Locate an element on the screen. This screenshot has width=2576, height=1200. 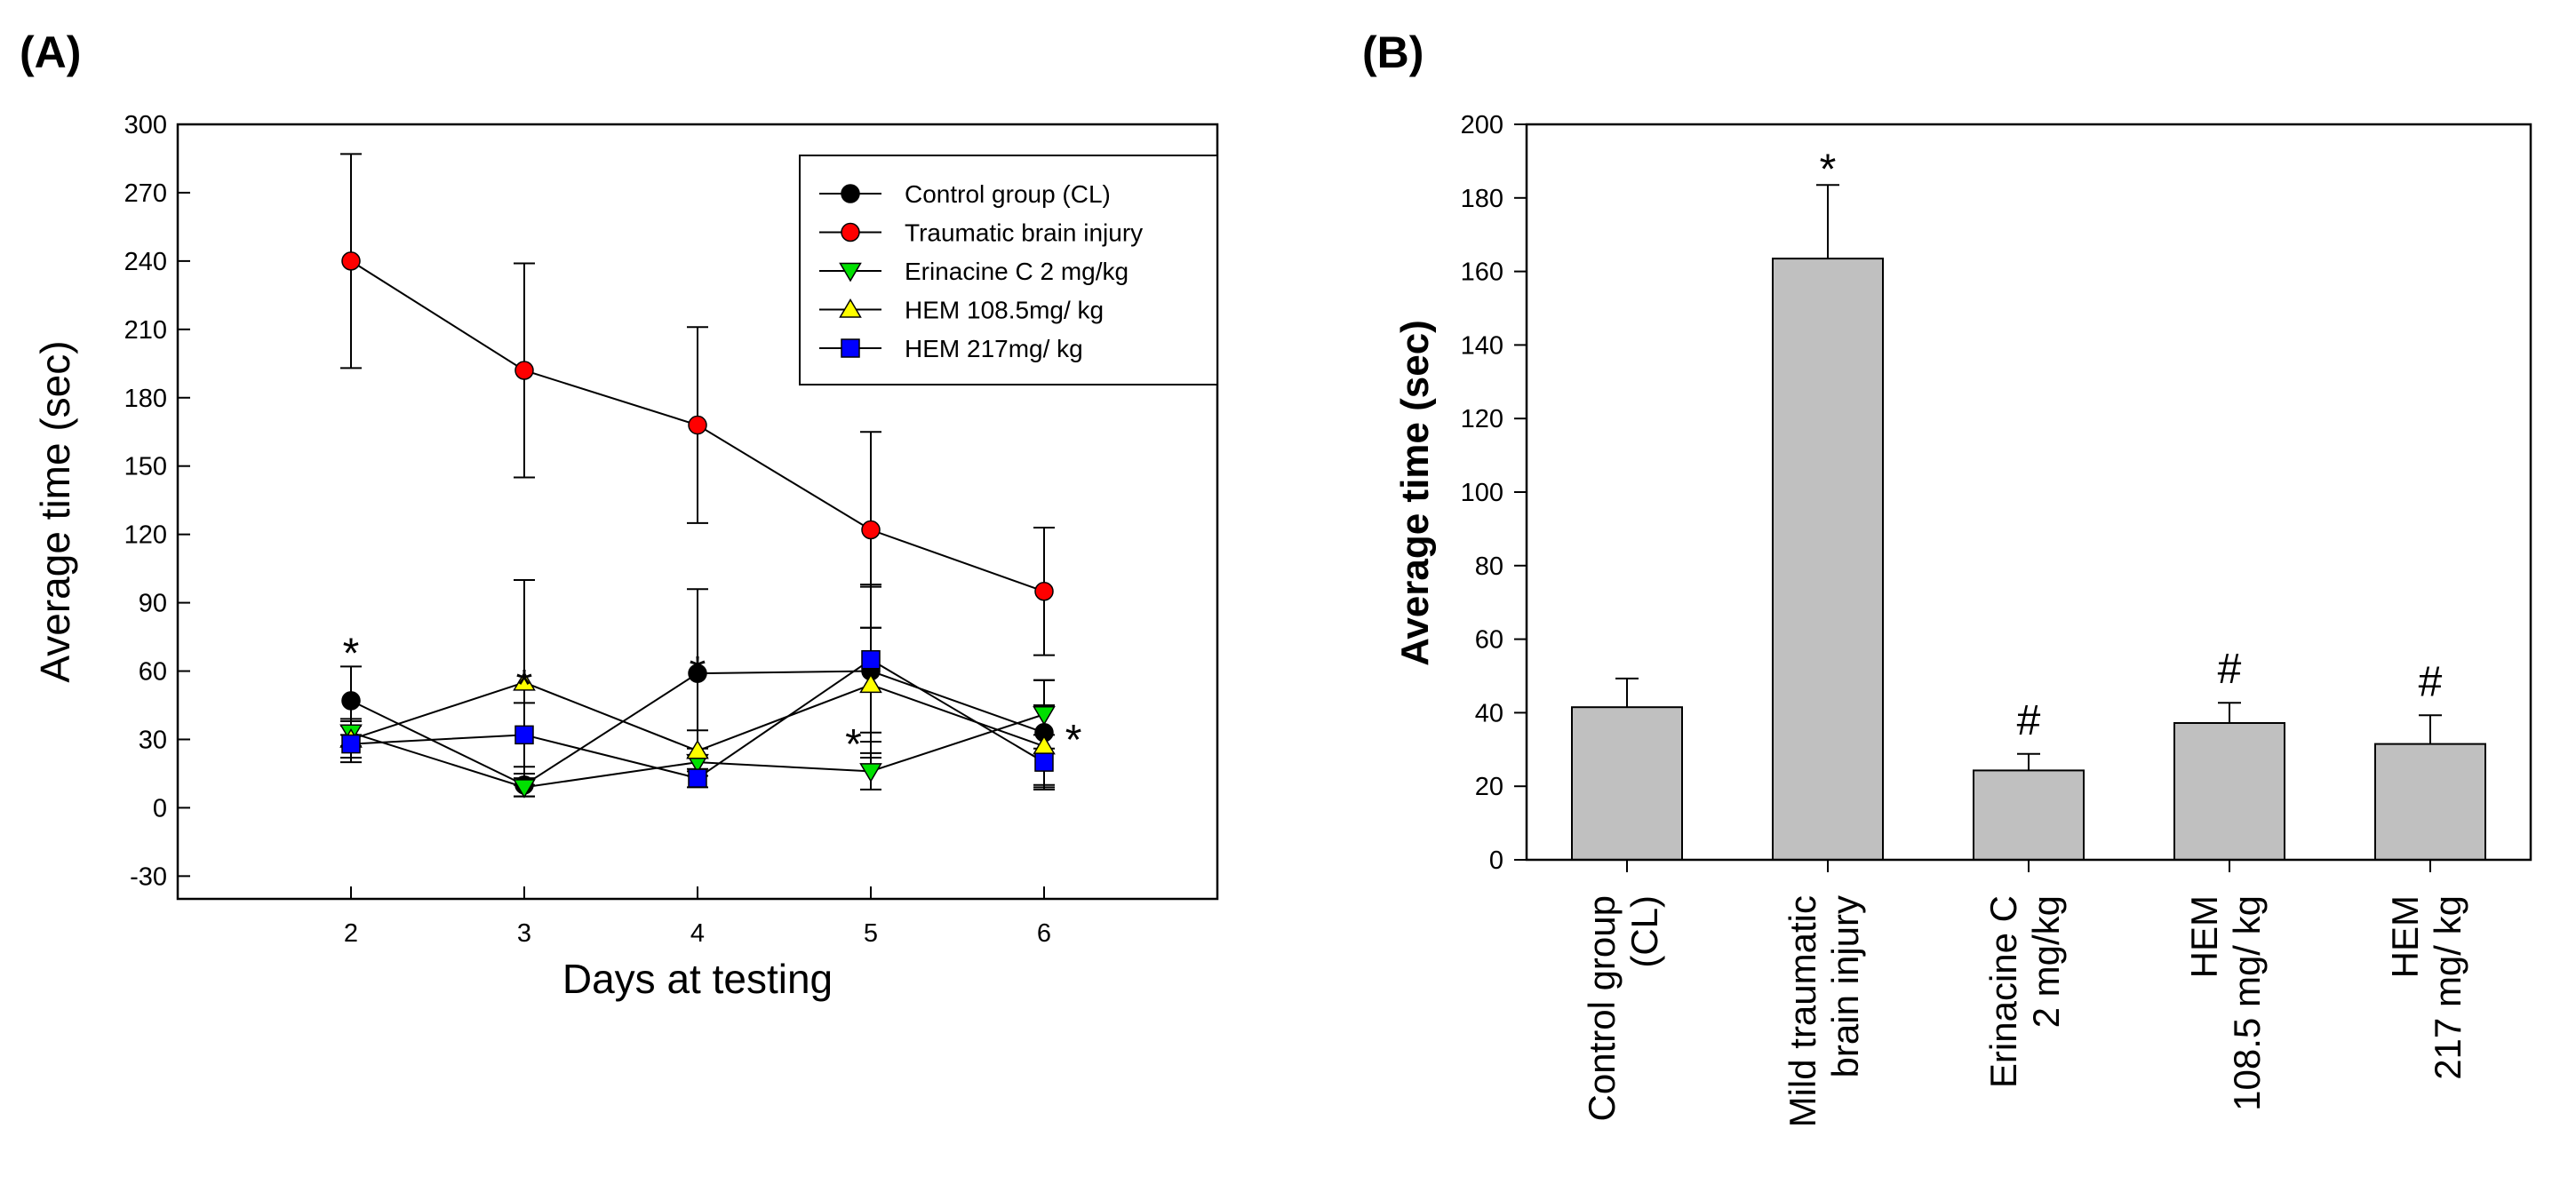
category-label: 217 mg/ kg is located at coordinates (2447, 987).